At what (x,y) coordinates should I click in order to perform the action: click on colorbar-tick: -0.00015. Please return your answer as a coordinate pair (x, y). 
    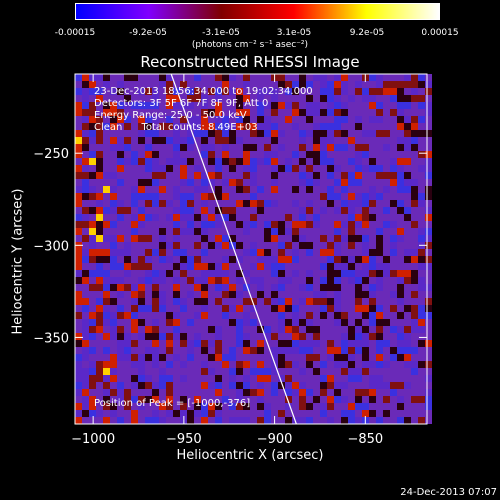
    Looking at the image, I should click on (75, 33).